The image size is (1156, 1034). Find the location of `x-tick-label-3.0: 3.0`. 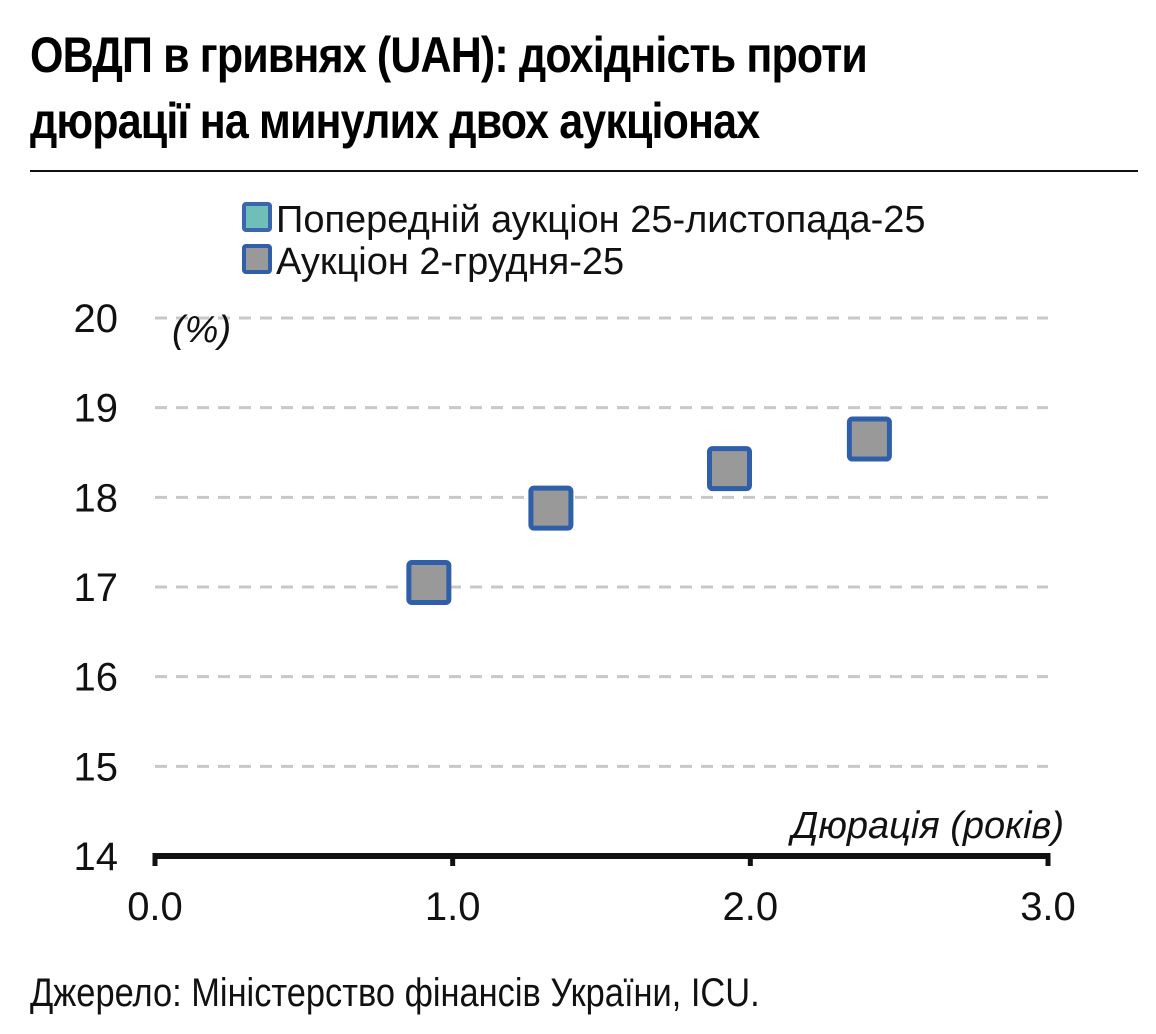

x-tick-label-3.0: 3.0 is located at coordinates (1048, 907).